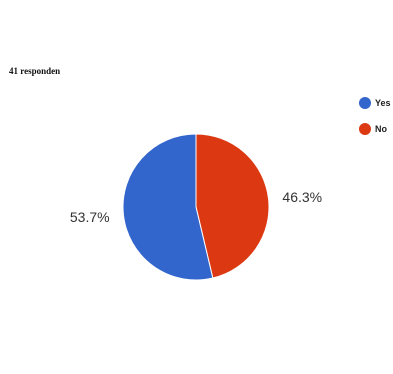  I want to click on legend-item-yes: Yes, so click(375, 103).